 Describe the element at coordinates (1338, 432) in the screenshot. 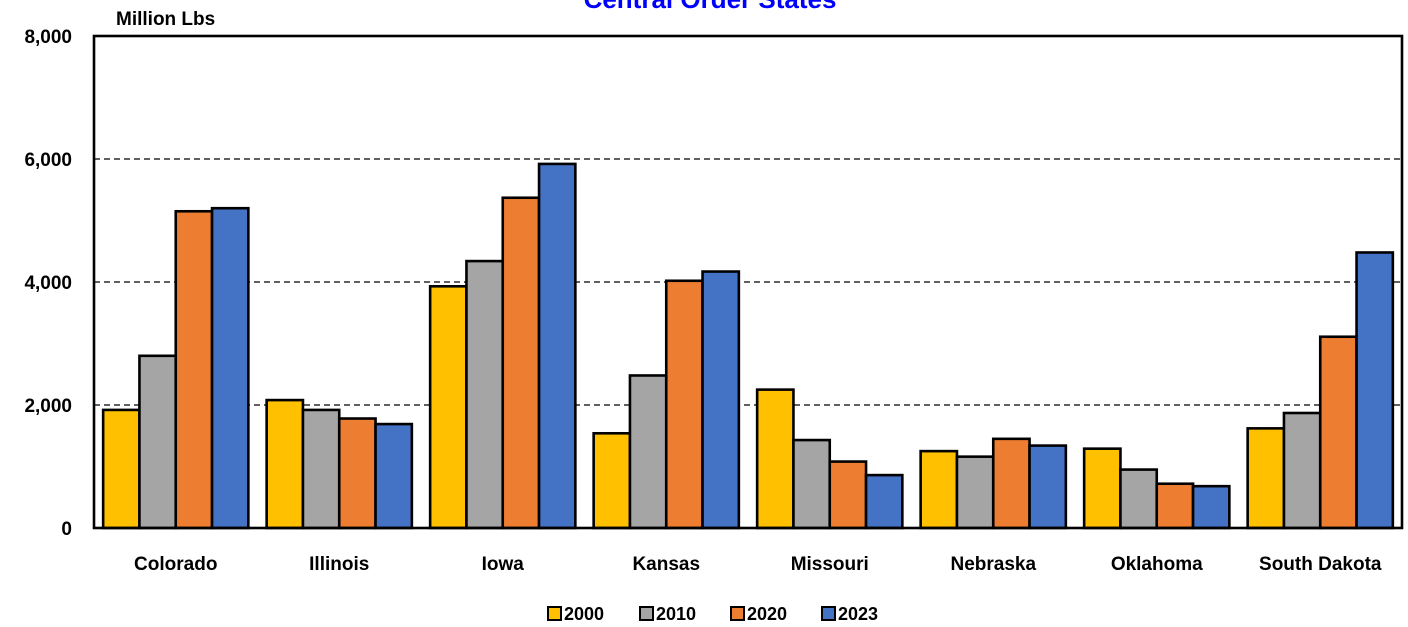

I see `bar-south-dakota-2020` at that location.